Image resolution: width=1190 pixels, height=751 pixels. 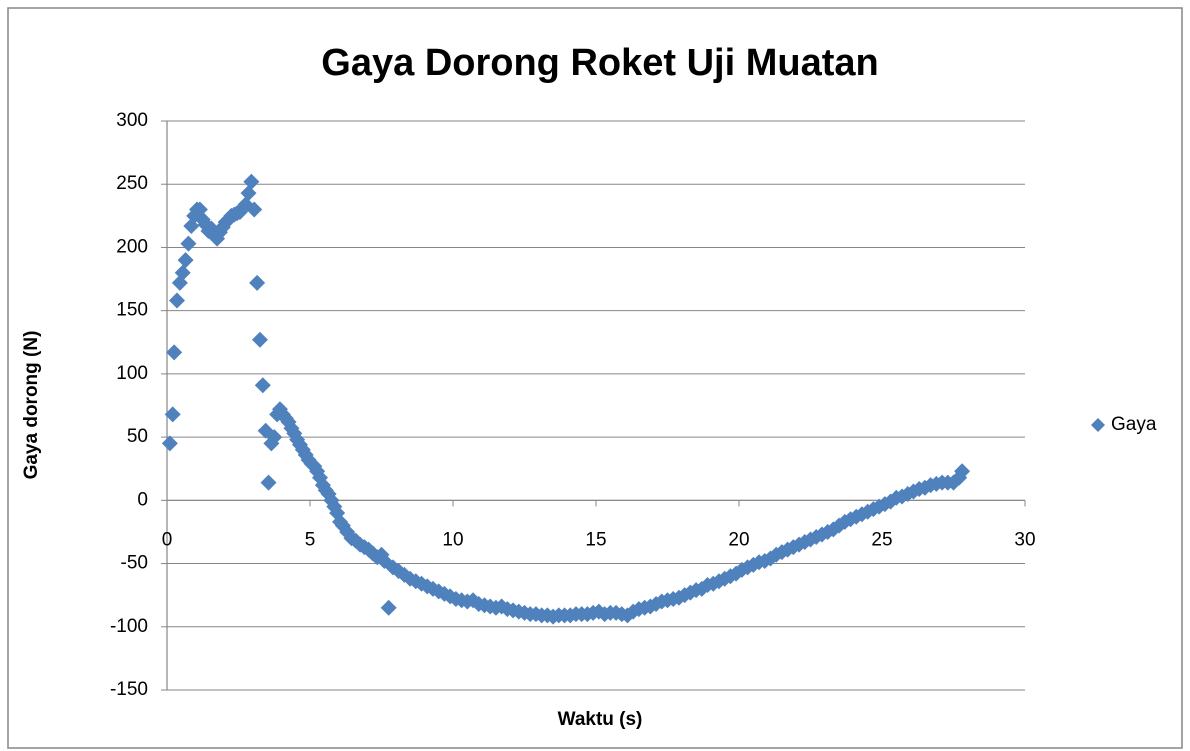 What do you see at coordinates (129, 626) in the screenshot?
I see `y-tick-label: -100` at bounding box center [129, 626].